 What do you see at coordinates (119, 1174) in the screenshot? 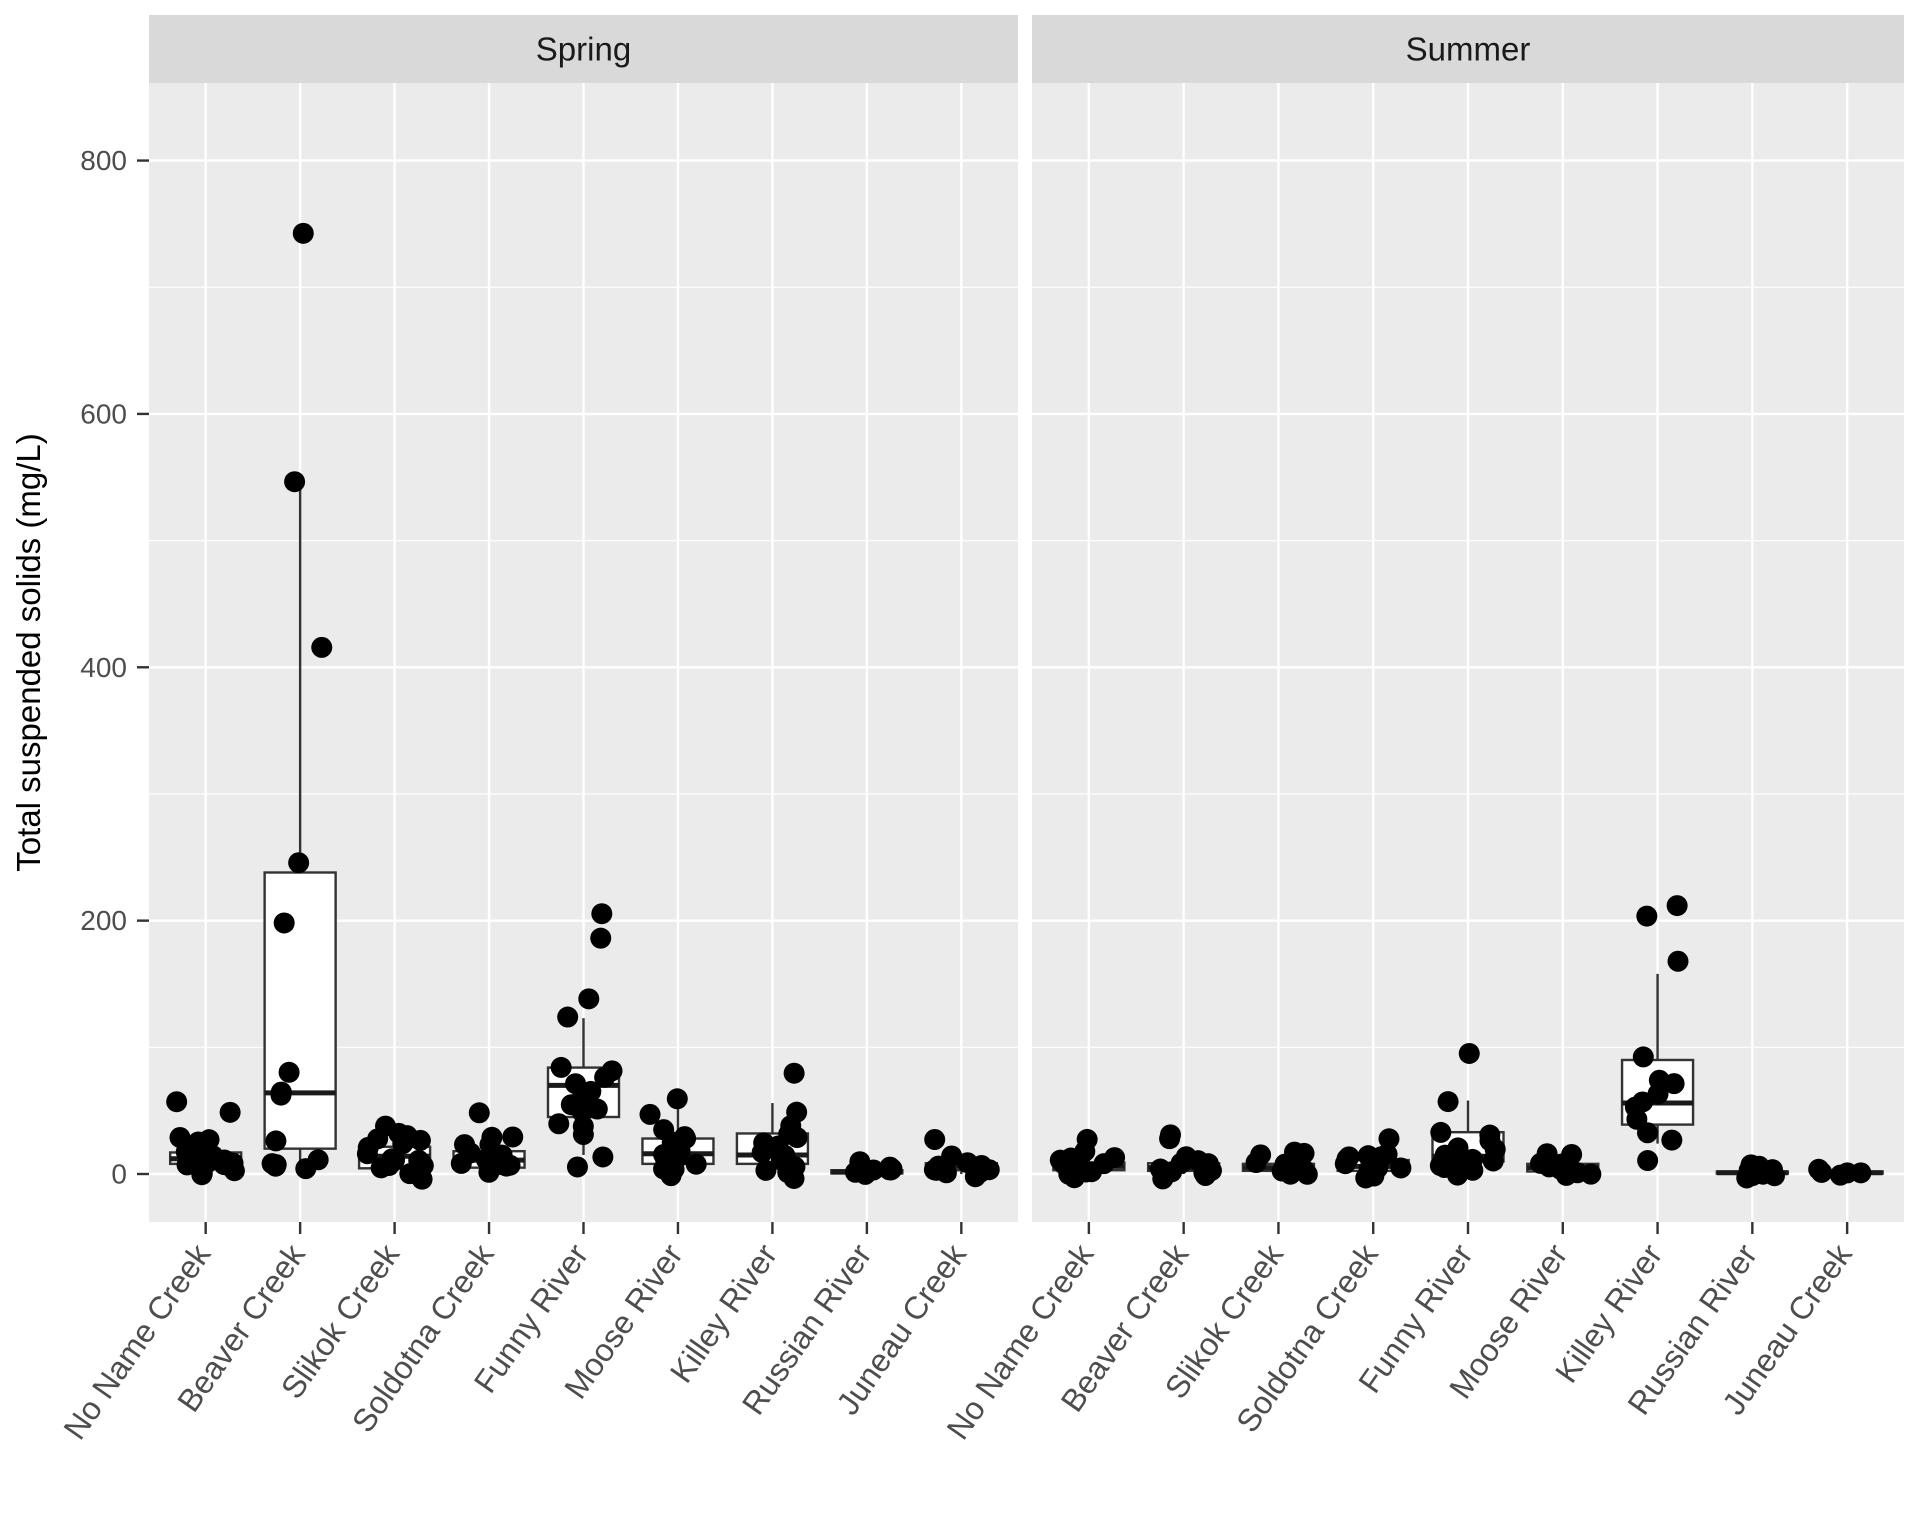
I see `y-tick-label: 0` at bounding box center [119, 1174].